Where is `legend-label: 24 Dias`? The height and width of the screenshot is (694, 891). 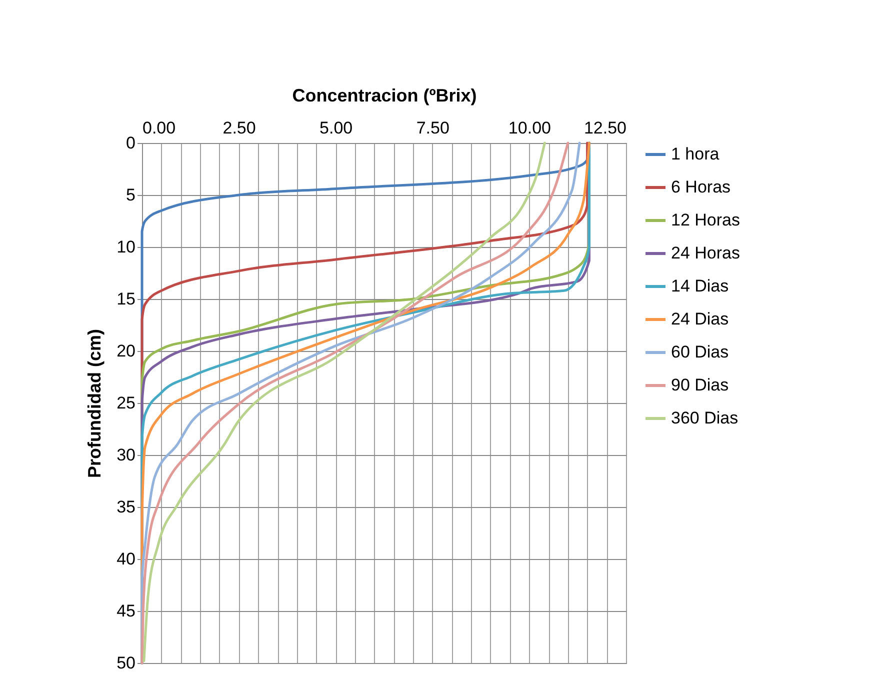
legend-label: 24 Dias is located at coordinates (700, 319).